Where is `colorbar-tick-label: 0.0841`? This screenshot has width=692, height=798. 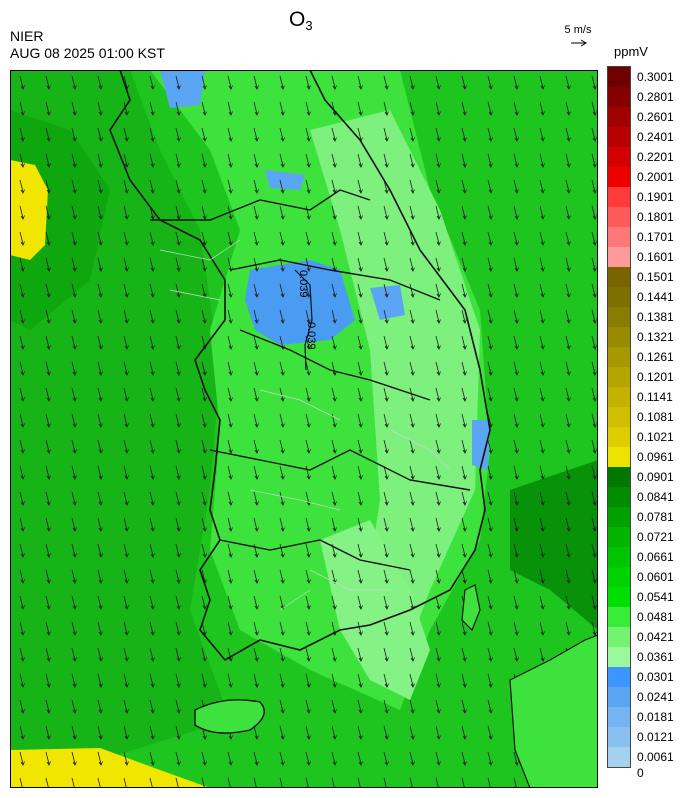
colorbar-tick-label: 0.0841 is located at coordinates (655, 497).